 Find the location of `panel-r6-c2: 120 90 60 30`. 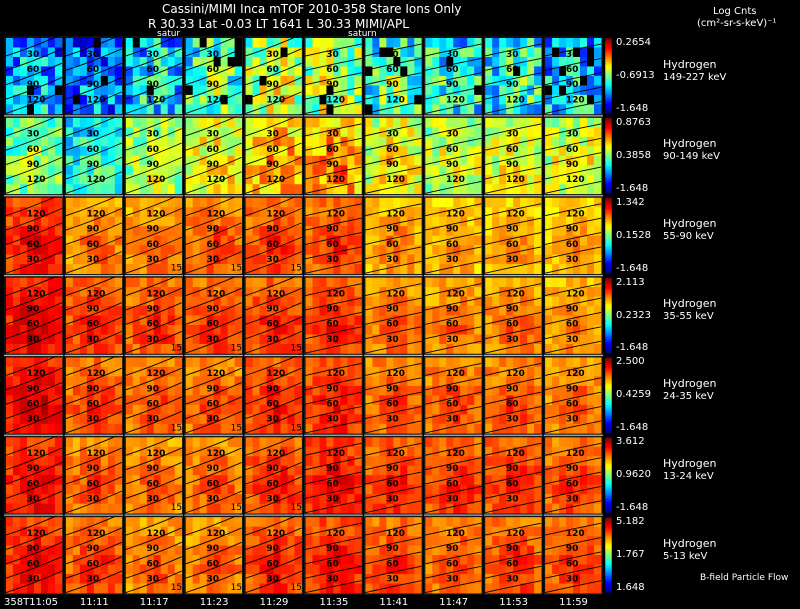

panel-r6-c2: 120 90 60 30 is located at coordinates (94, 474).